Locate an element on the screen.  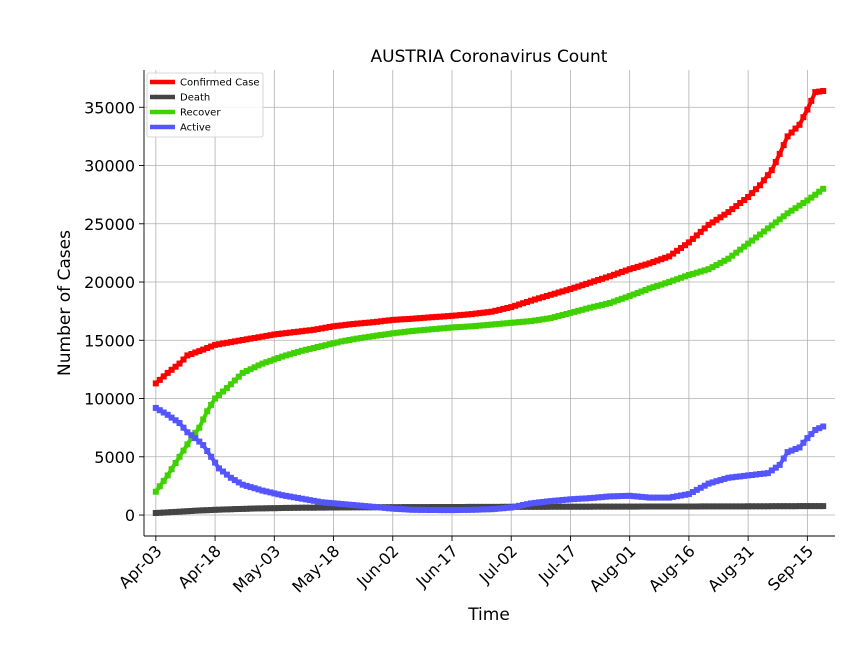
x-tick-label: Apr-18 is located at coordinates (199, 566).